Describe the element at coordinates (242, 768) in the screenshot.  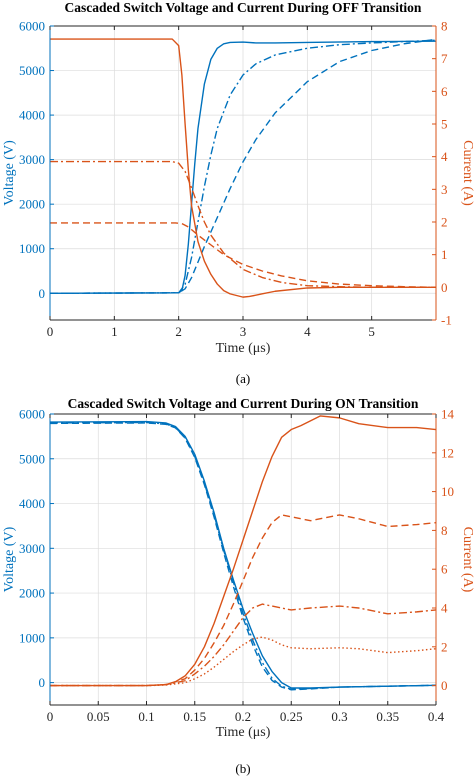
I see `subfigure-caption: (b)` at that location.